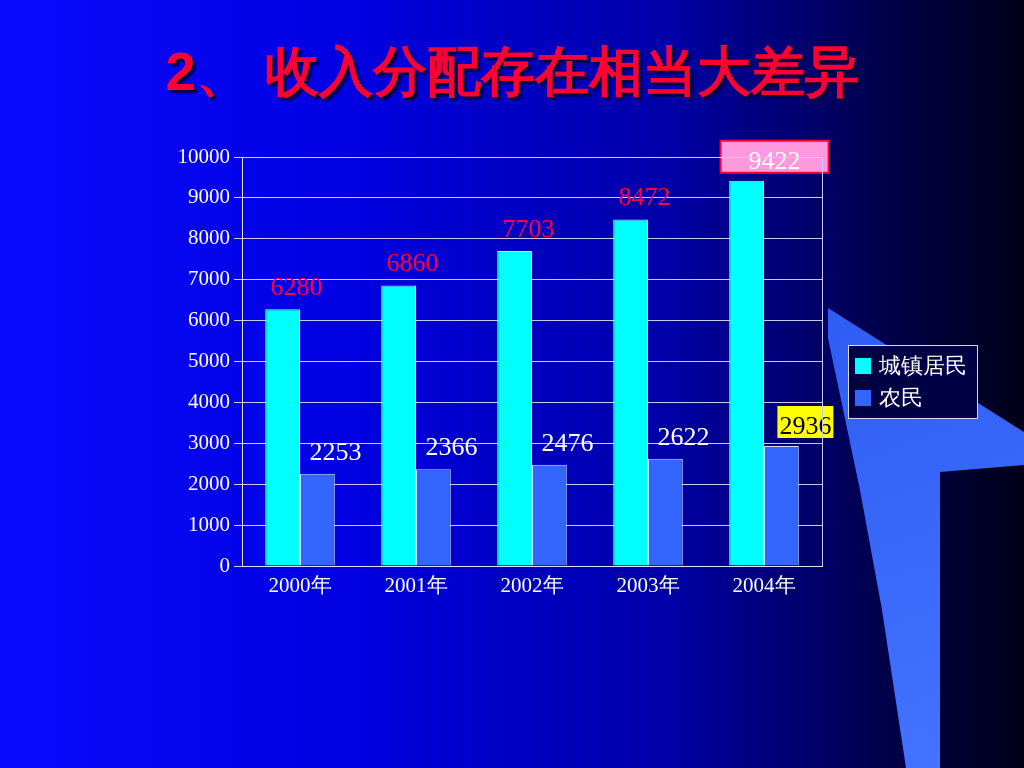 The height and width of the screenshot is (768, 1024). What do you see at coordinates (416, 585) in the screenshot?
I see `x-tick-label: 2001年` at bounding box center [416, 585].